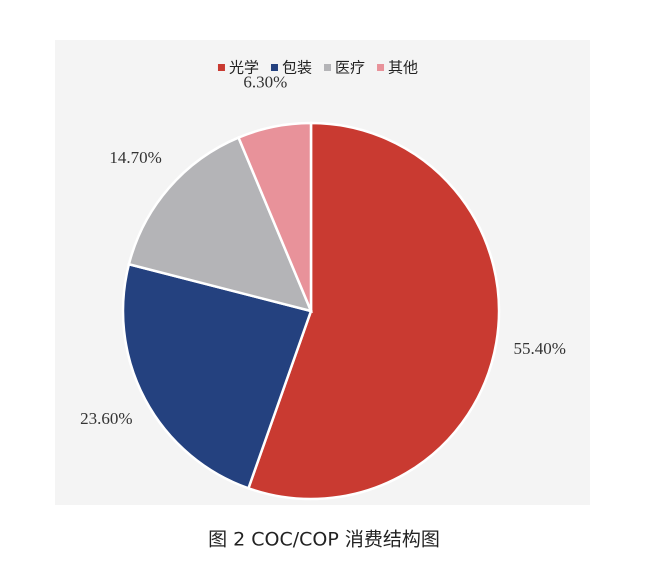 The image size is (649, 562). Describe the element at coordinates (106, 418) in the screenshot. I see `data-label: 23.60%` at that location.